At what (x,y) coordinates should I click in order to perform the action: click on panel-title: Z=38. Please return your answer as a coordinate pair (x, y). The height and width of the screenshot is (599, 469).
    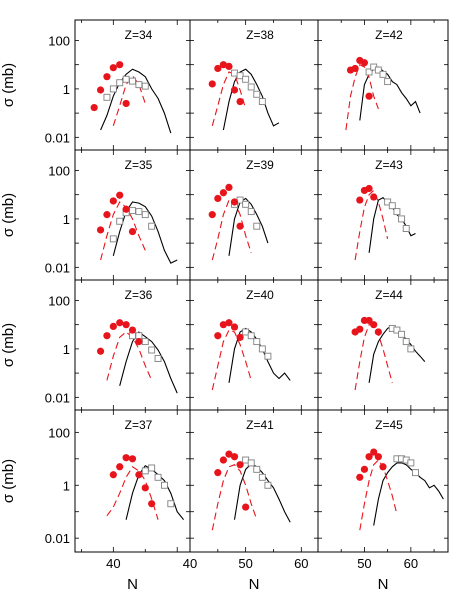
    Looking at the image, I should click on (260, 35).